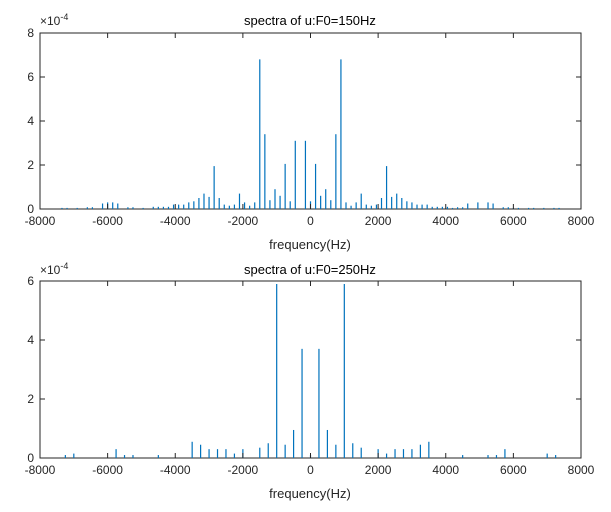 The height and width of the screenshot is (512, 611). What do you see at coordinates (30, 33) in the screenshot?
I see `y-tick-label: 8` at bounding box center [30, 33].